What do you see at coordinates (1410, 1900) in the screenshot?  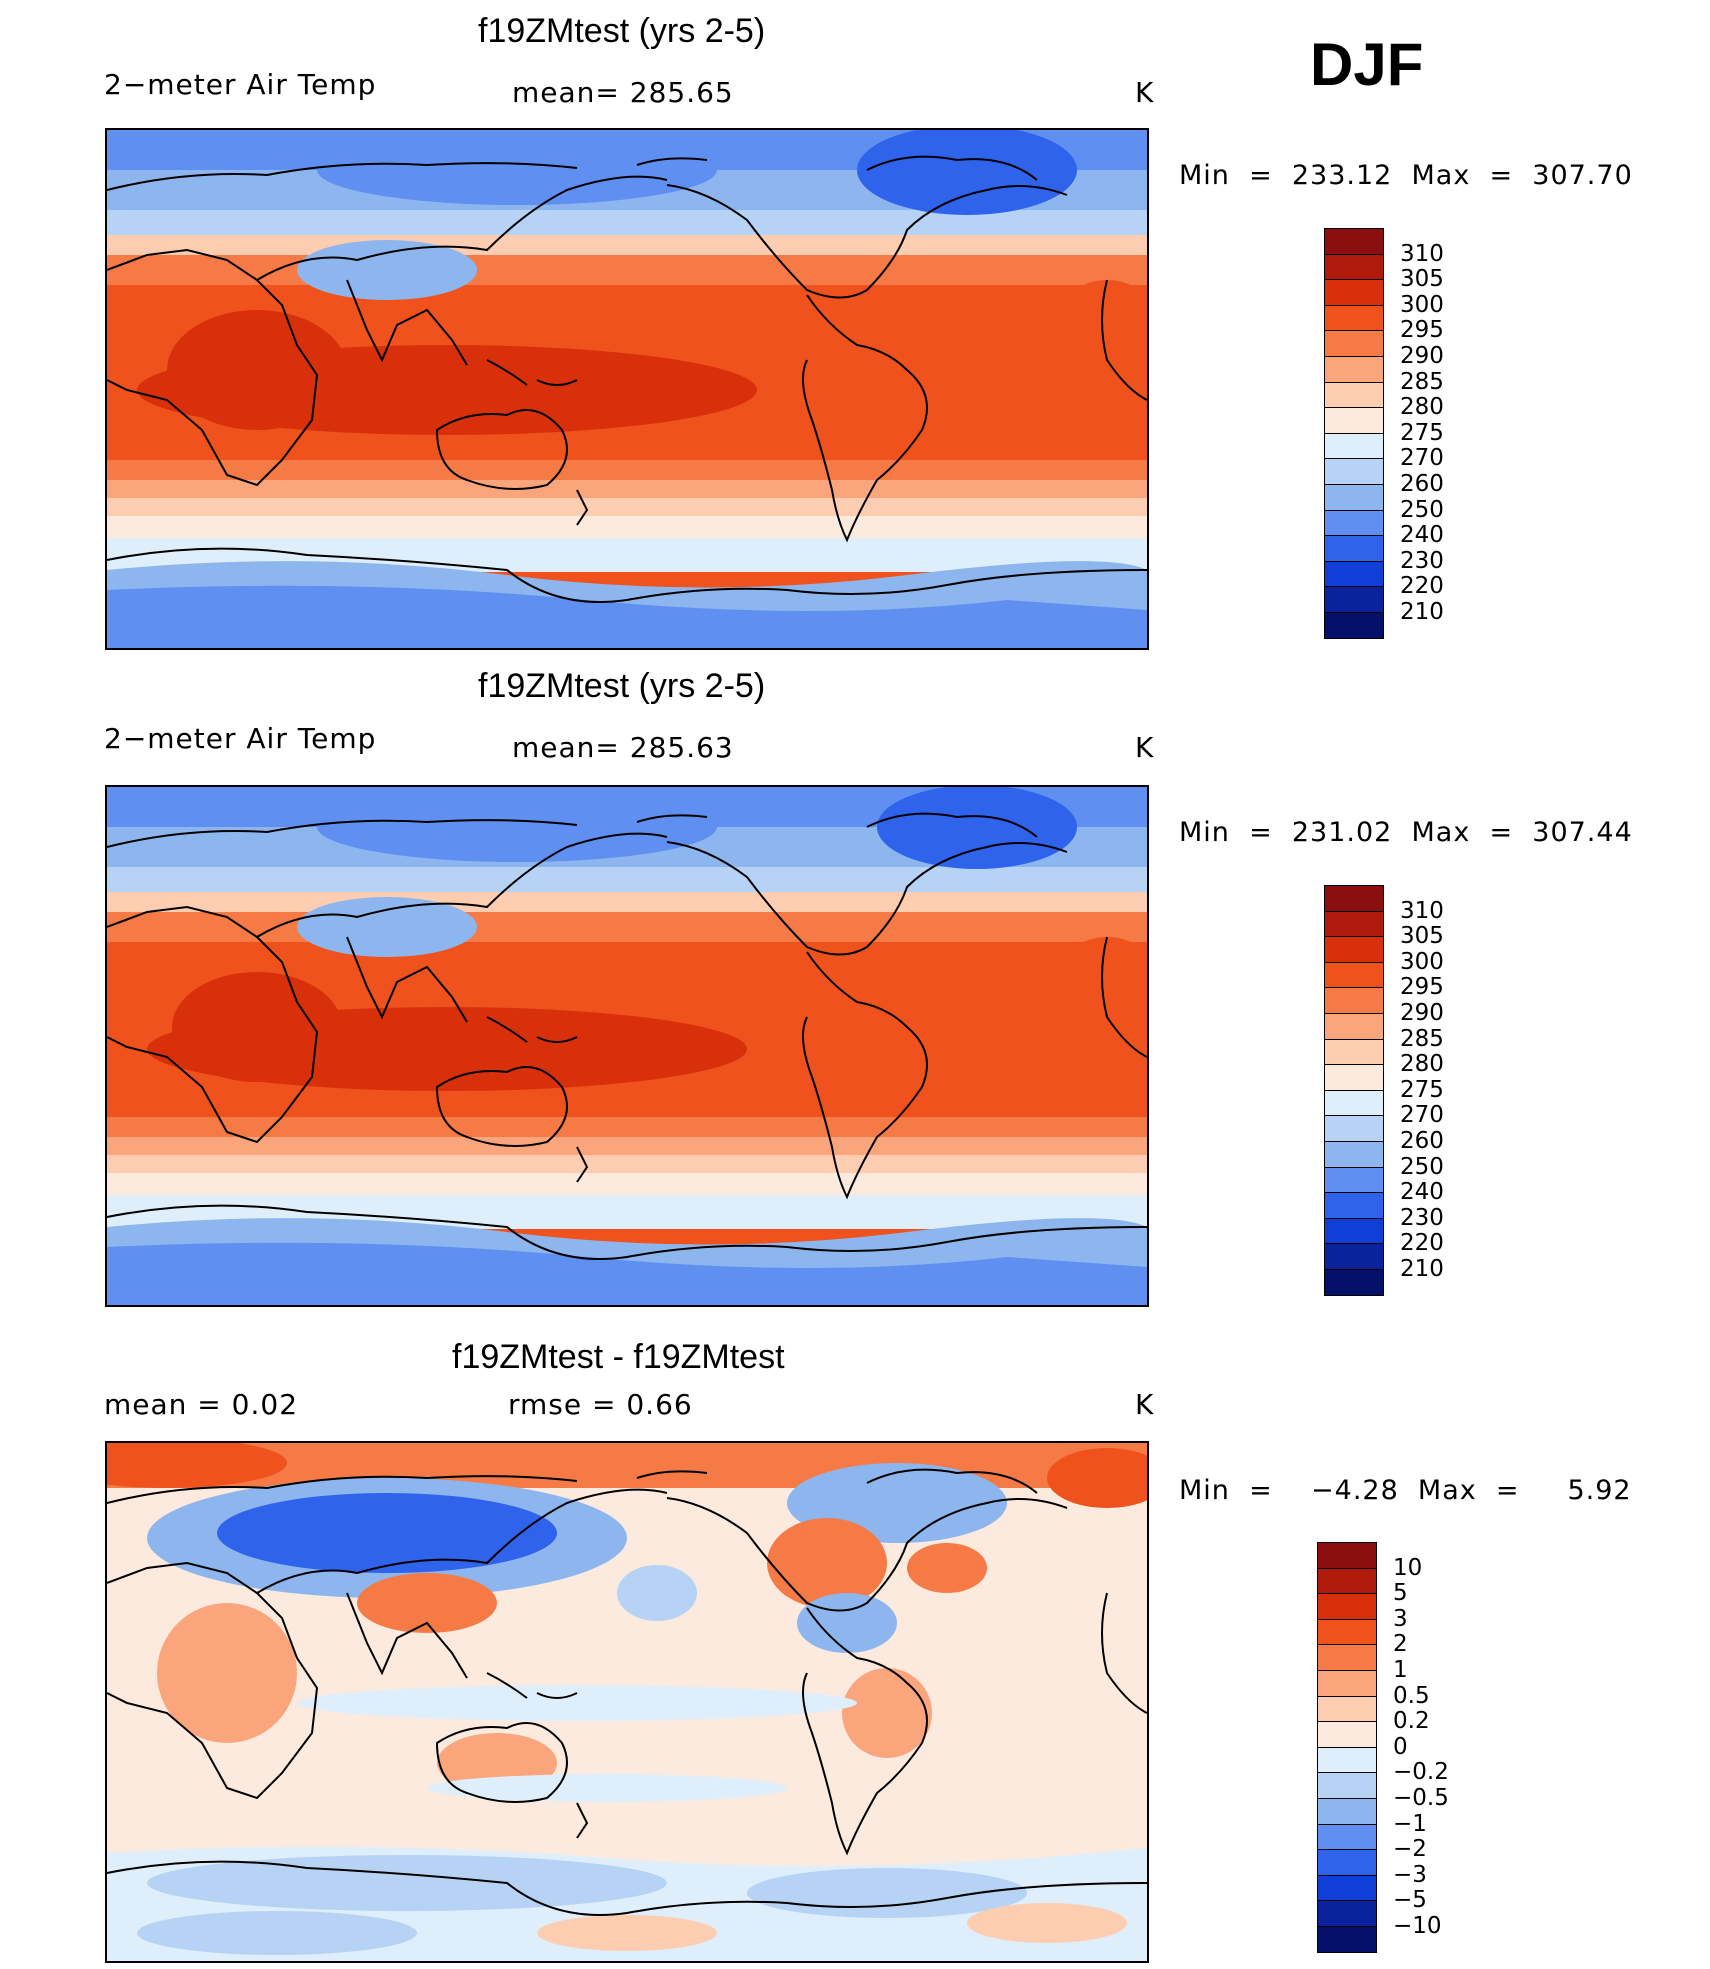 I see `colorbar-label: −5` at bounding box center [1410, 1900].